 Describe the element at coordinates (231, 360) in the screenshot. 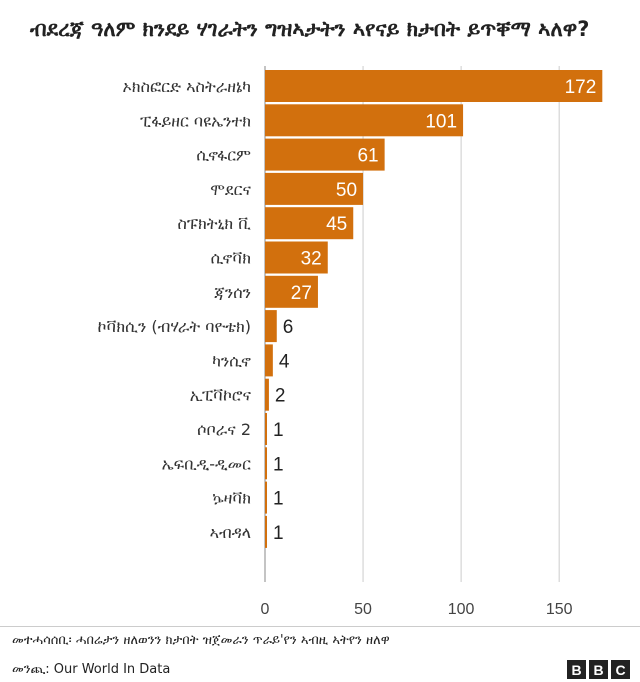

I see `category-label: ካንሲኖ` at that location.